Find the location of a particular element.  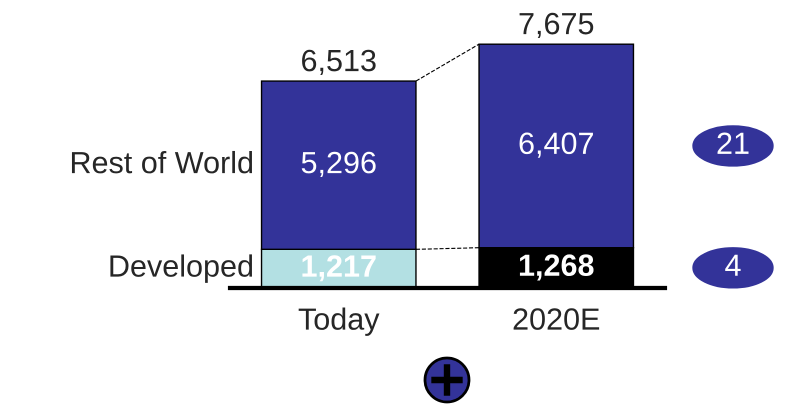

data-label: 1,268 is located at coordinates (557, 267).